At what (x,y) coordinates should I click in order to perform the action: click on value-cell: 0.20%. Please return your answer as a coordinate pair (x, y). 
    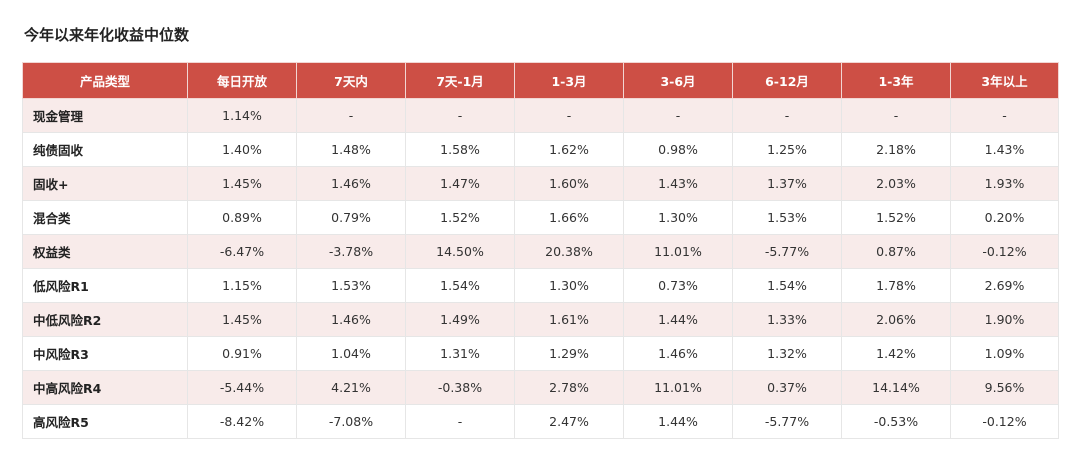
    Looking at the image, I should click on (1004, 217).